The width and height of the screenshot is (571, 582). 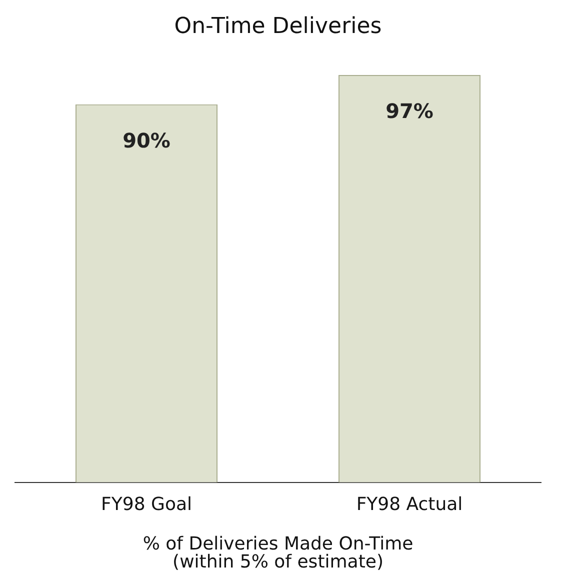 I want to click on x-axis-title: % of Deliveries Made On-Time (within 5% of estimate), so click(x=278, y=553).